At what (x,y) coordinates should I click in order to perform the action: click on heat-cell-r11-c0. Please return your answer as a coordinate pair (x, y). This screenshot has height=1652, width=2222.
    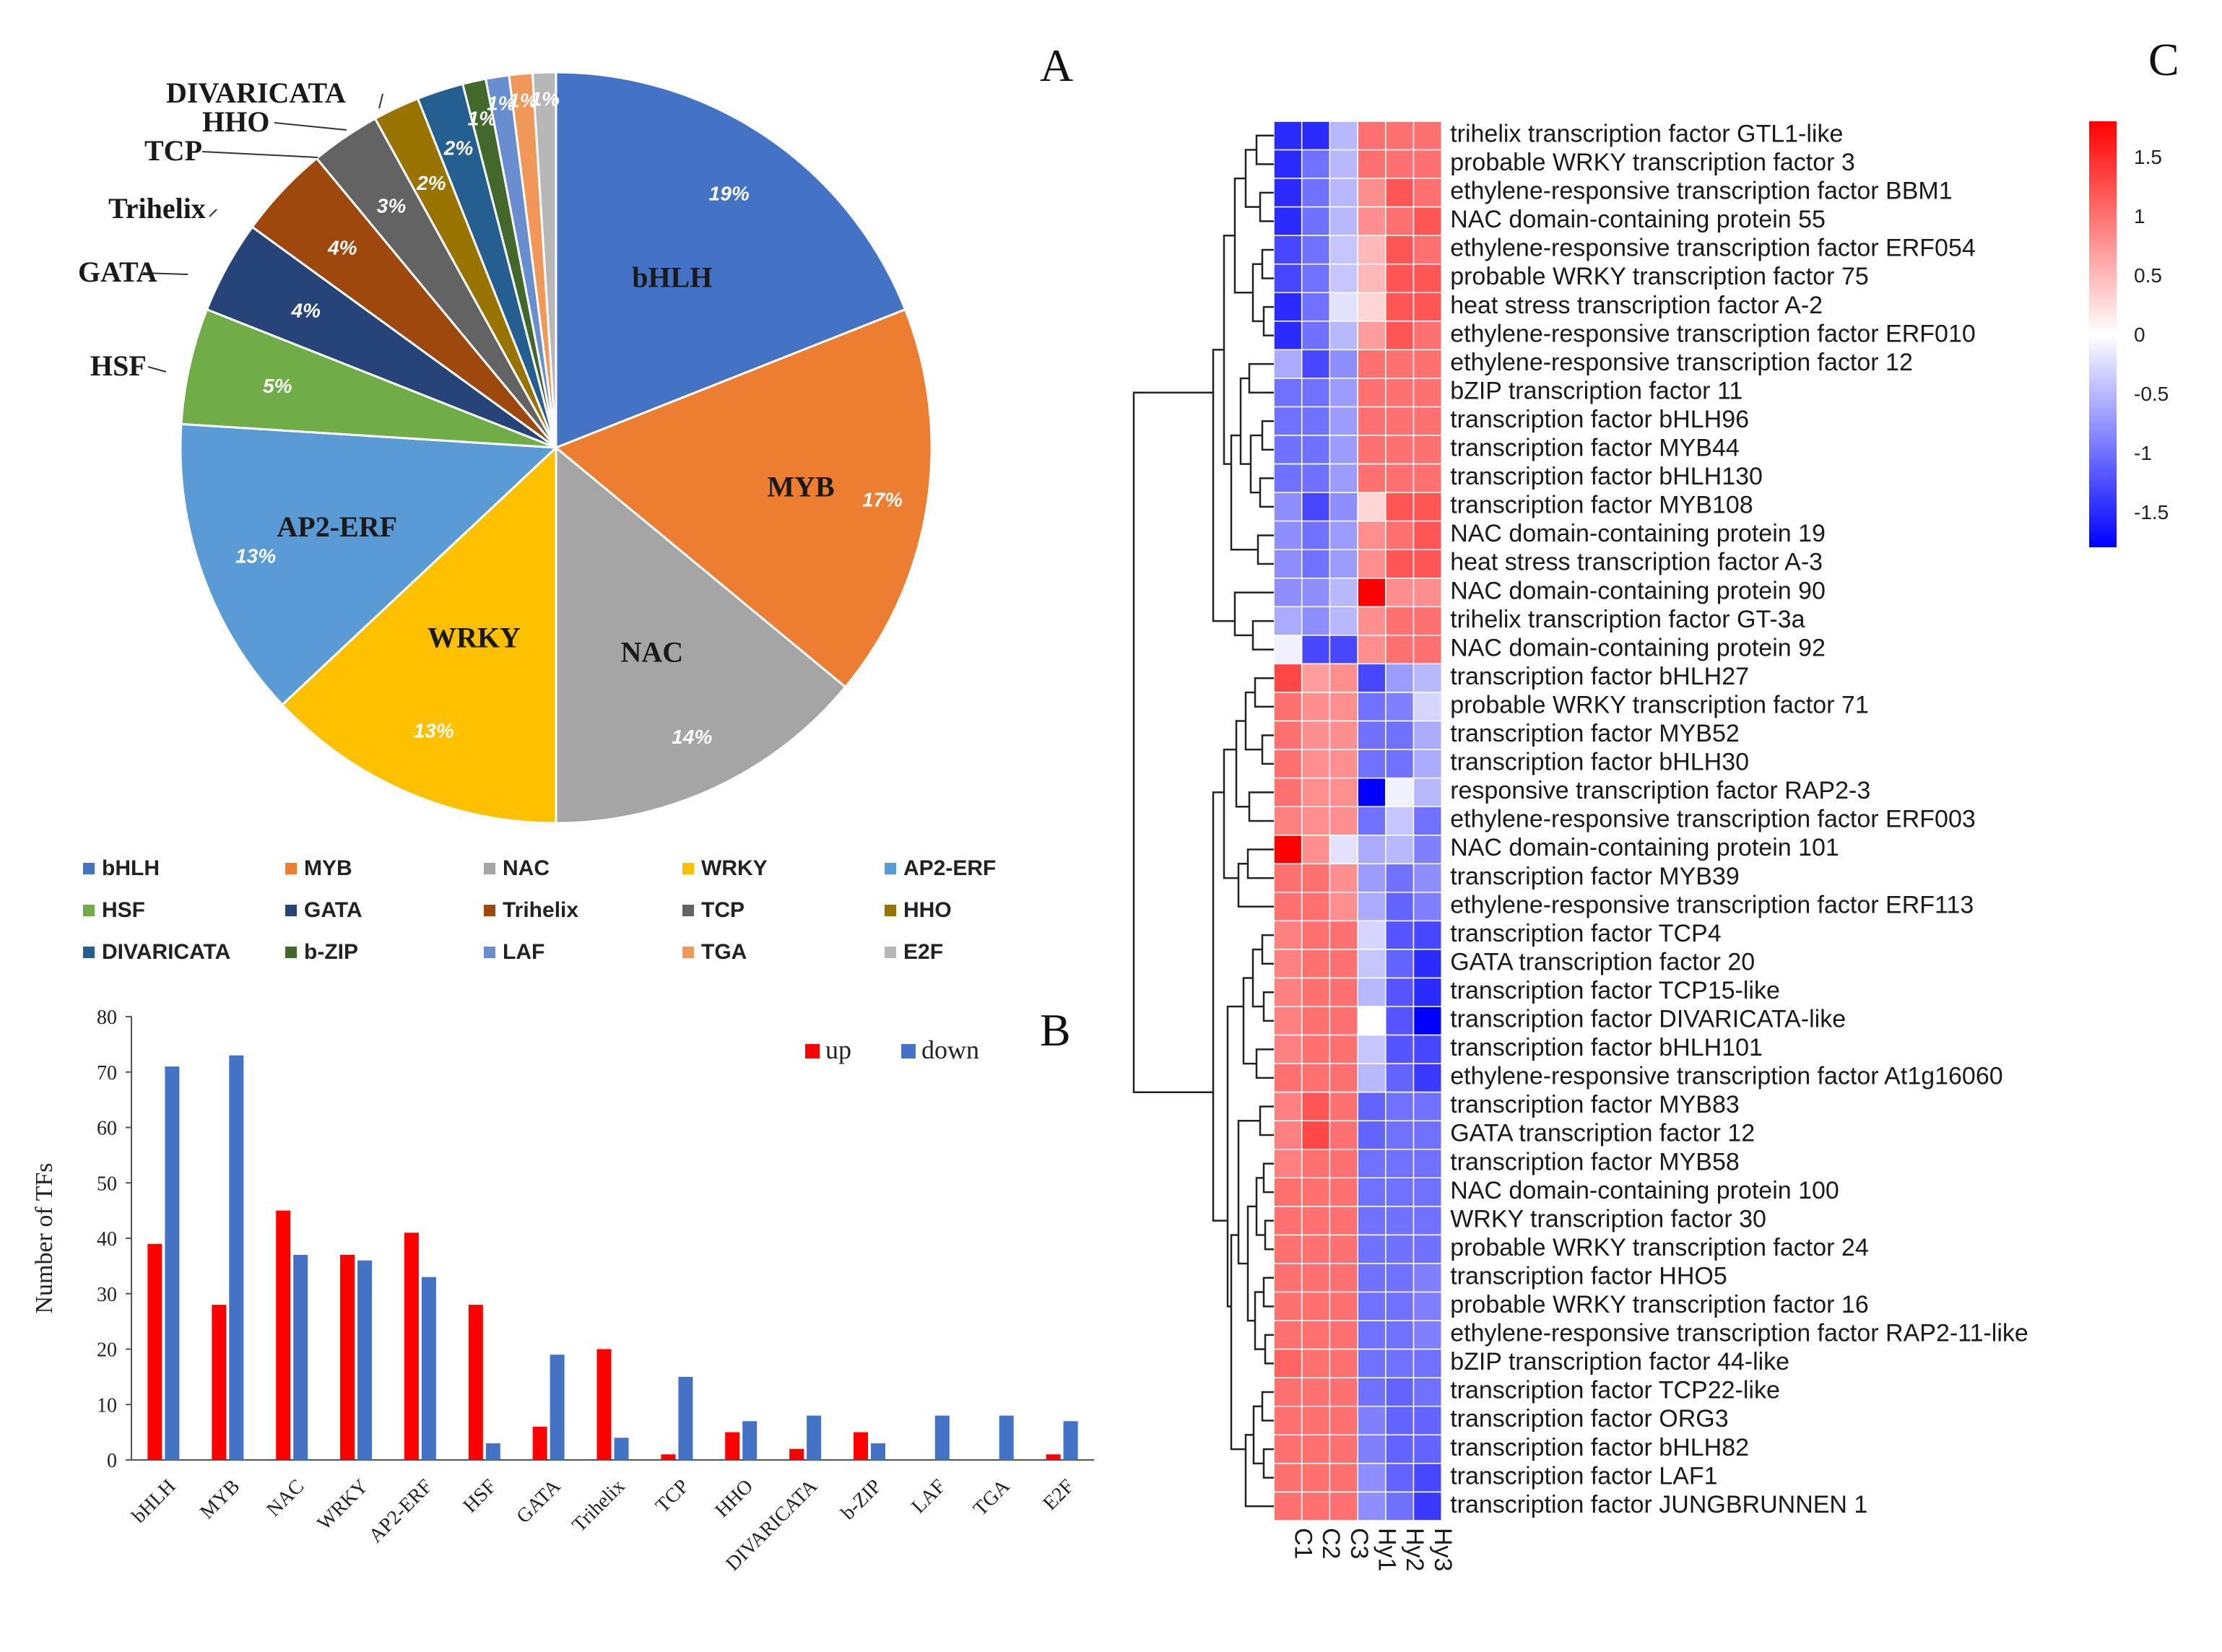
    Looking at the image, I should click on (1288, 450).